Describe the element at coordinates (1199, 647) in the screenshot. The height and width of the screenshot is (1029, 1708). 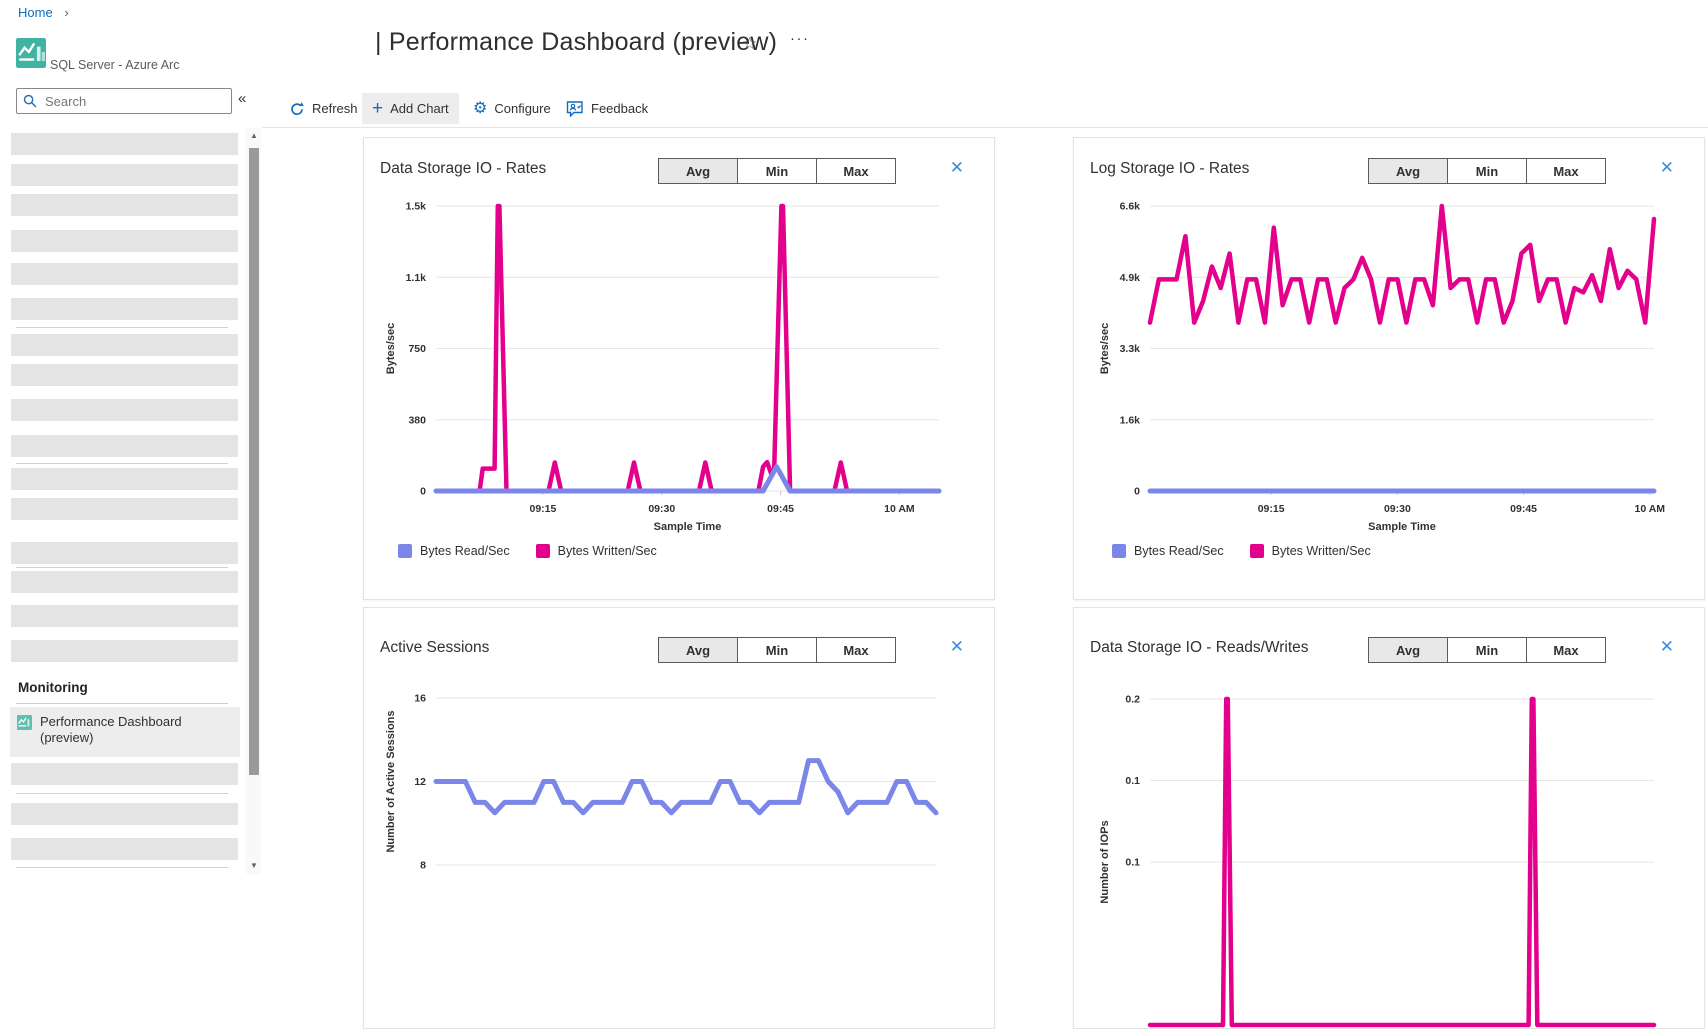
I see `chart-title: Data Storage IO - Reads/Writes` at that location.